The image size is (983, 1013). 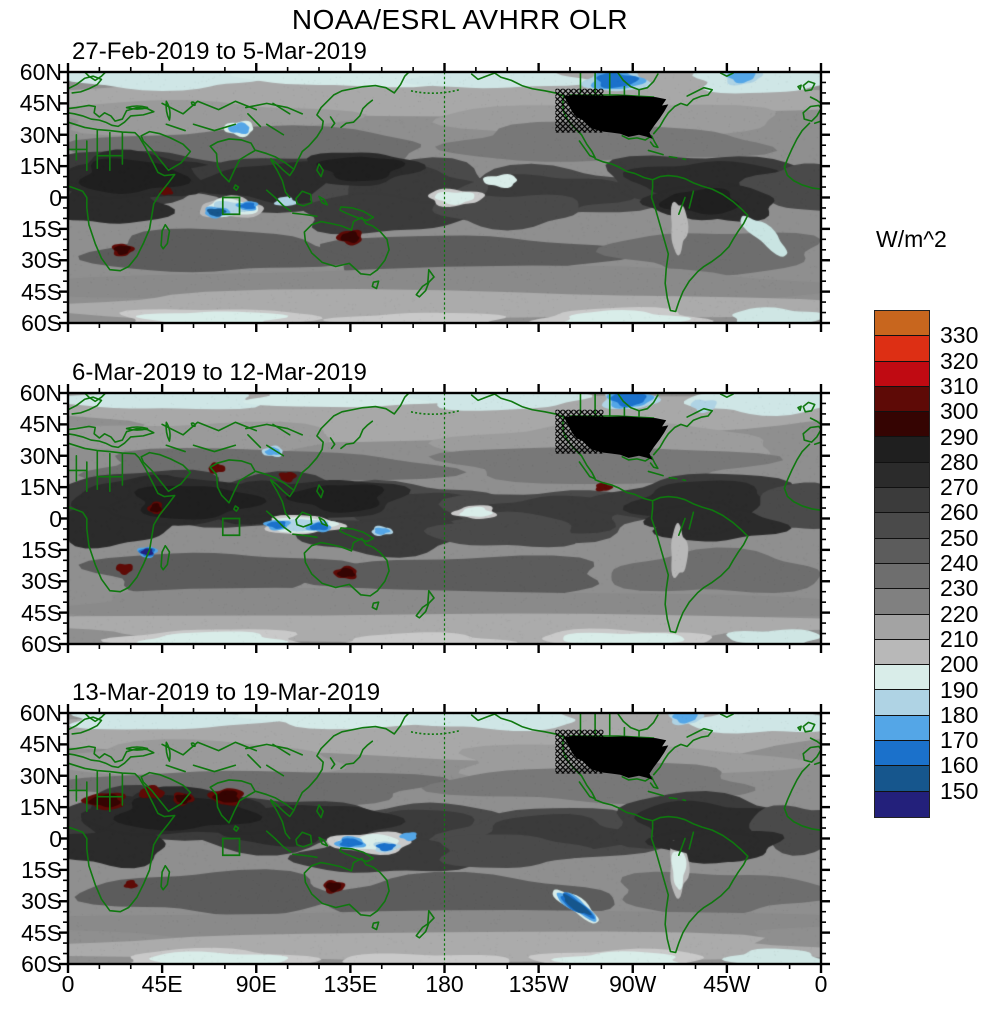 I want to click on colorbar-tick-label: 190, so click(x=959, y=689).